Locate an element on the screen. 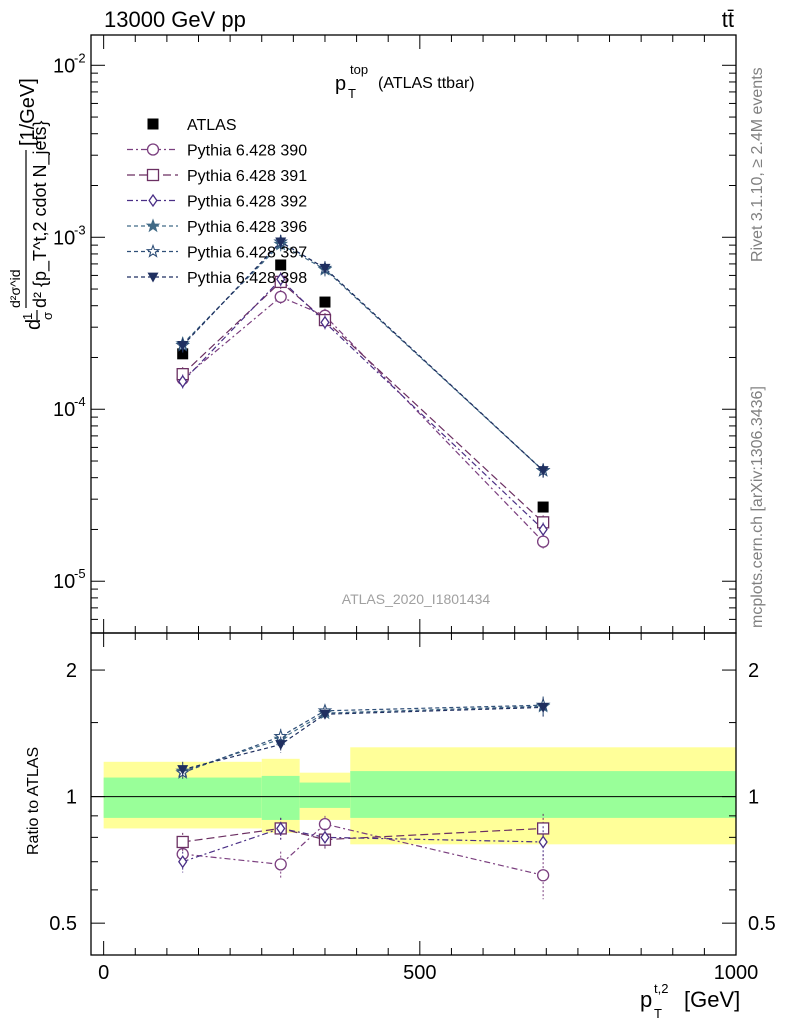 The image size is (786, 1024). y-tick-label-exponent: -3 is located at coordinates (80, 229).